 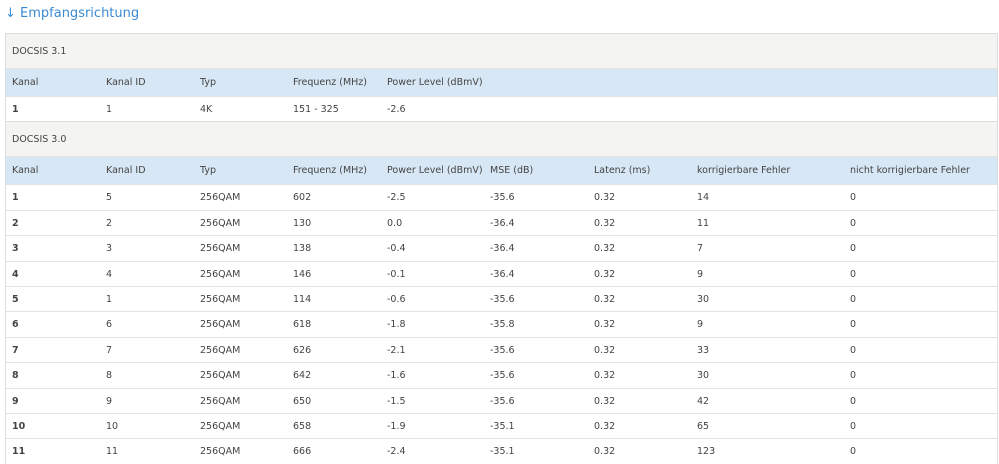 What do you see at coordinates (703, 401) in the screenshot?
I see `table-cell: 42` at bounding box center [703, 401].